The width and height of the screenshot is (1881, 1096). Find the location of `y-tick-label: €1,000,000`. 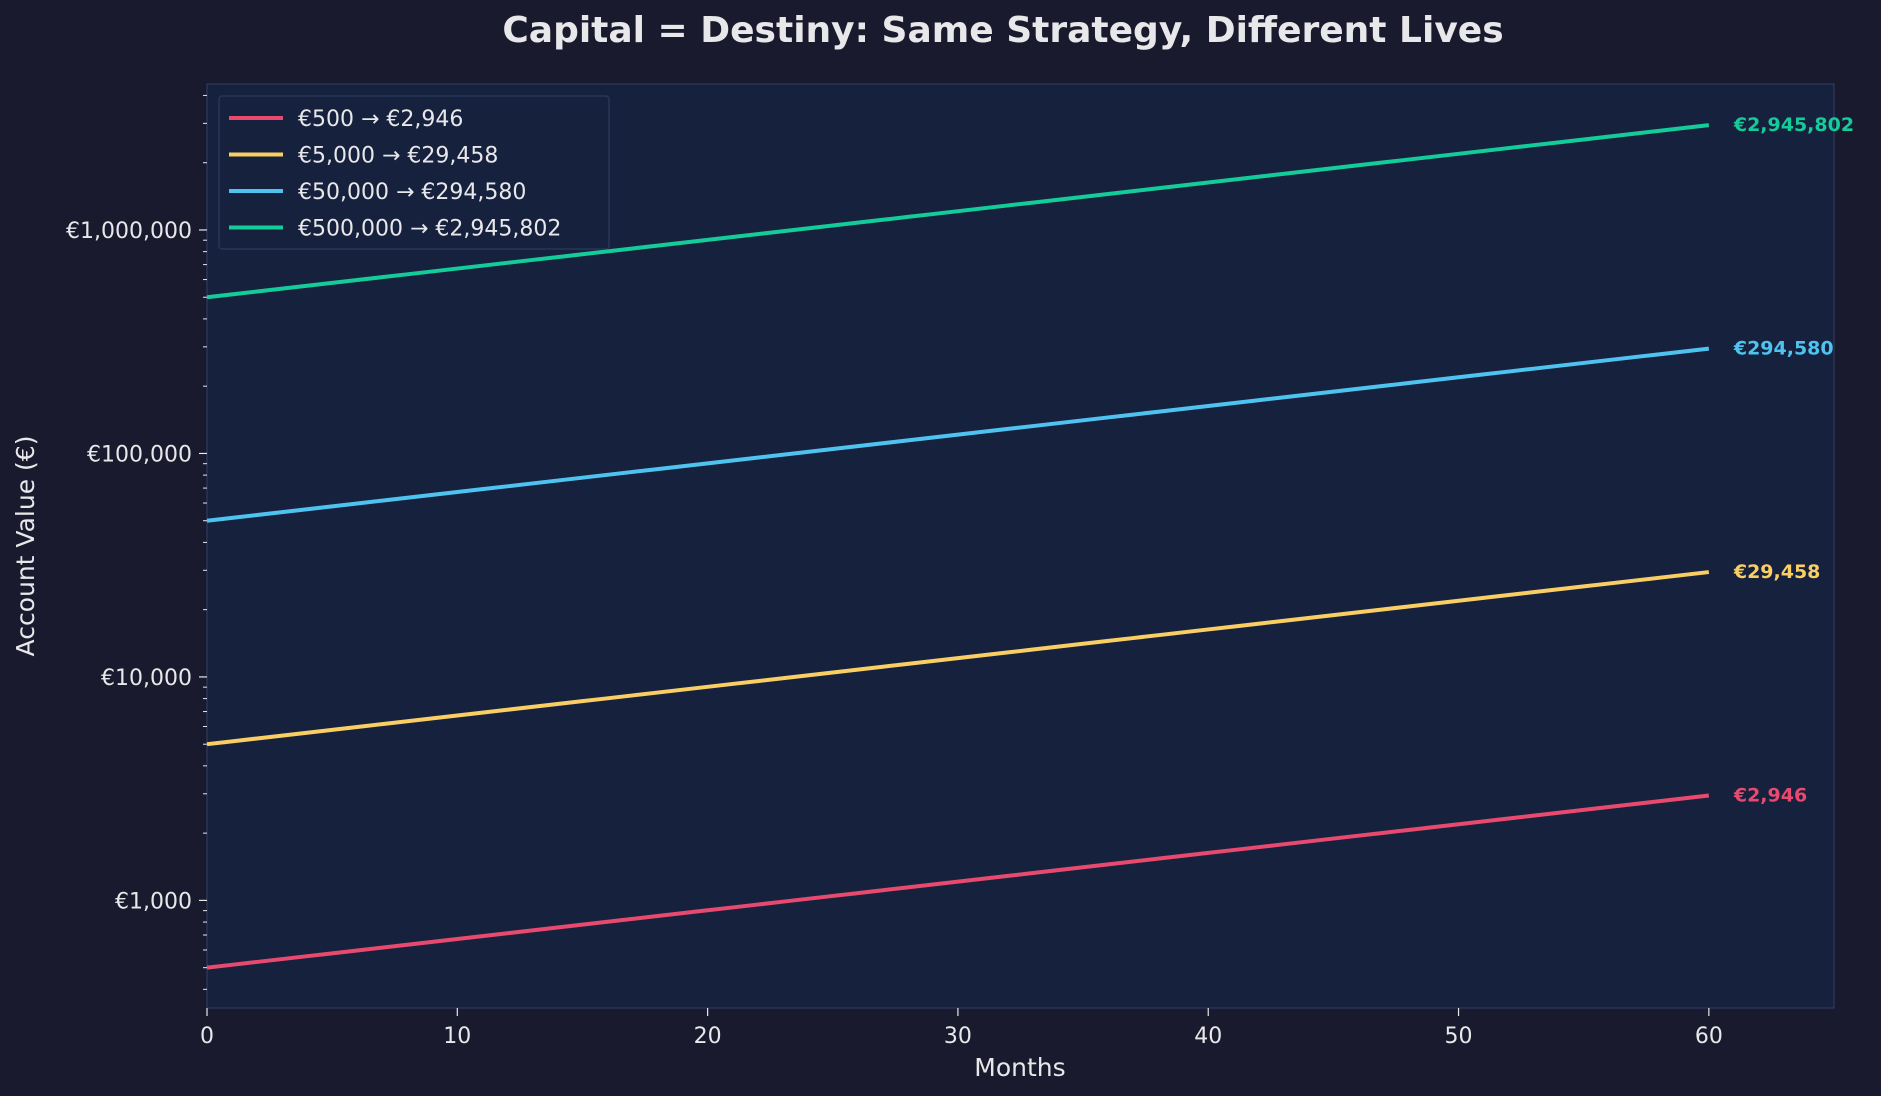

y-tick-label: €1,000,000 is located at coordinates (129, 231).